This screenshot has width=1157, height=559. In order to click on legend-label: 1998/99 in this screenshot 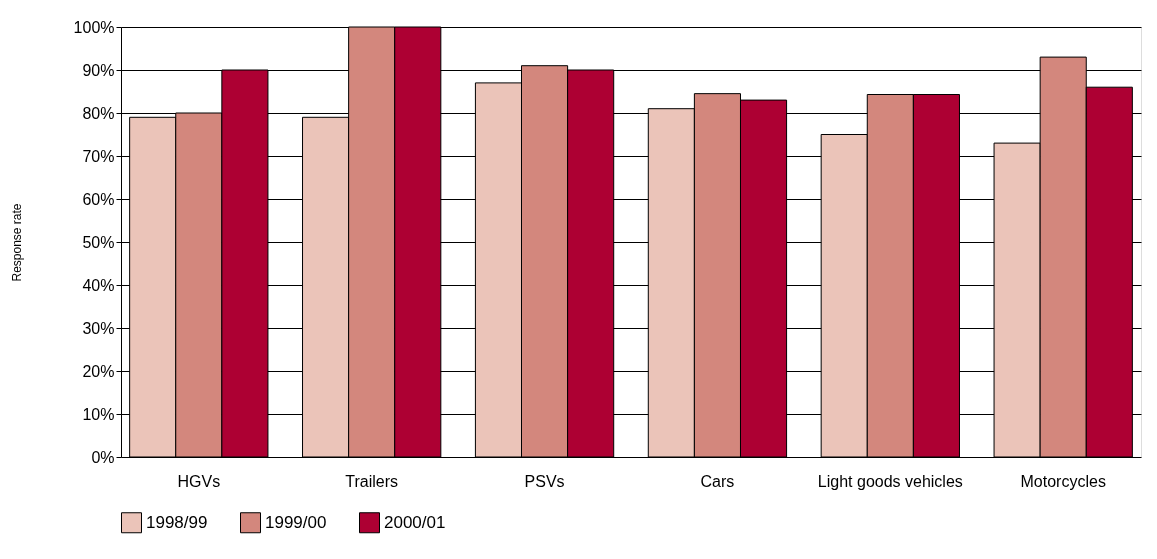, I will do `click(177, 522)`.